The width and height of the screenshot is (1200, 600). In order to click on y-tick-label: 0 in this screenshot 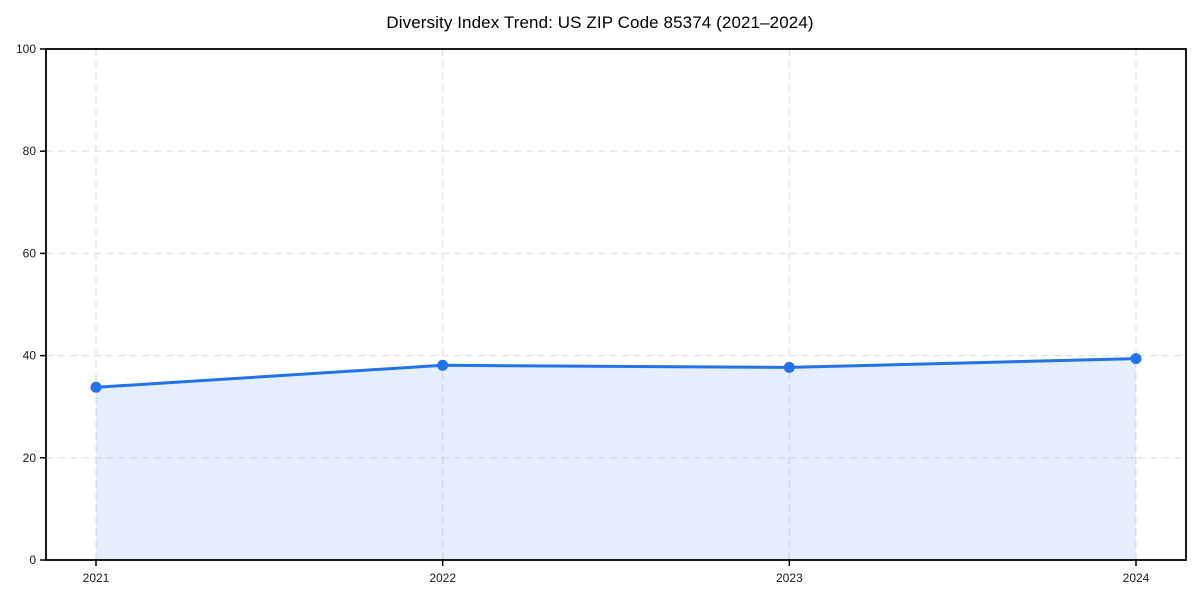, I will do `click(32, 560)`.